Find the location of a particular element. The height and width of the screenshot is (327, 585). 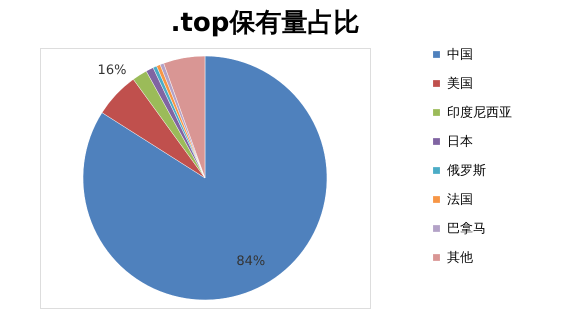

legend-label: 美国 is located at coordinates (460, 84).